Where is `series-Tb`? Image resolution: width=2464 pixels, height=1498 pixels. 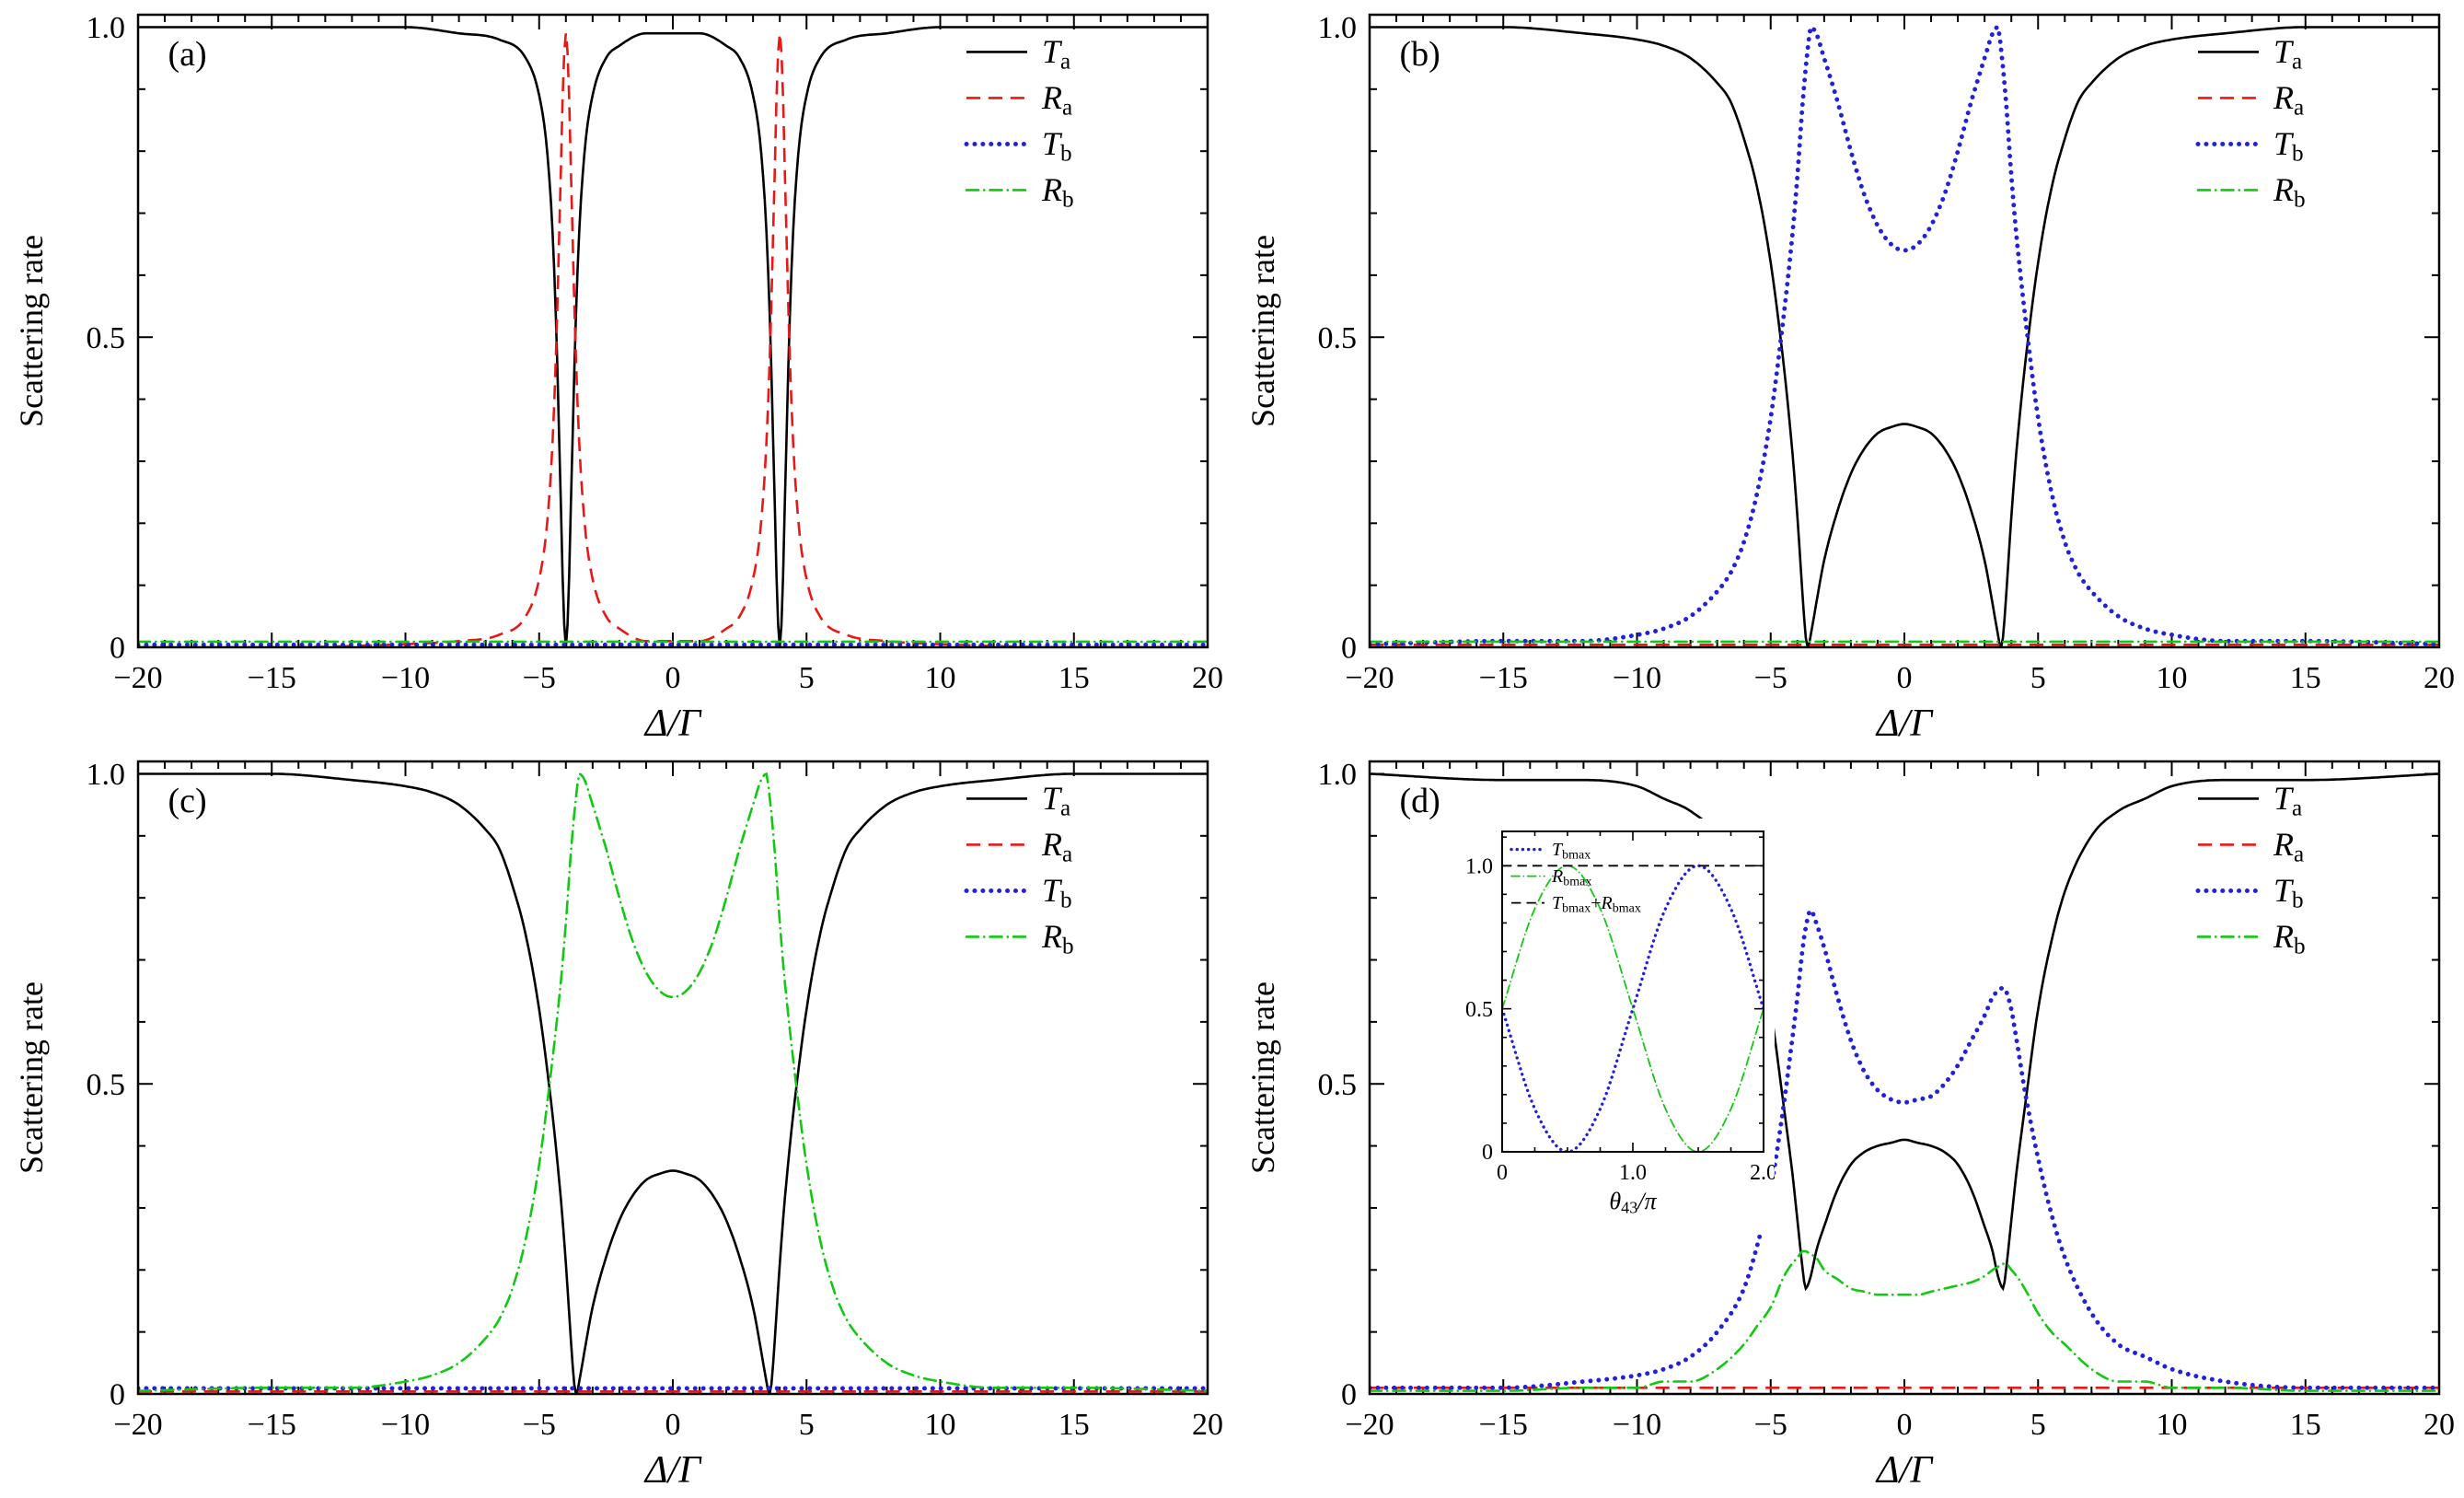
series-Tb is located at coordinates (1905, 1148).